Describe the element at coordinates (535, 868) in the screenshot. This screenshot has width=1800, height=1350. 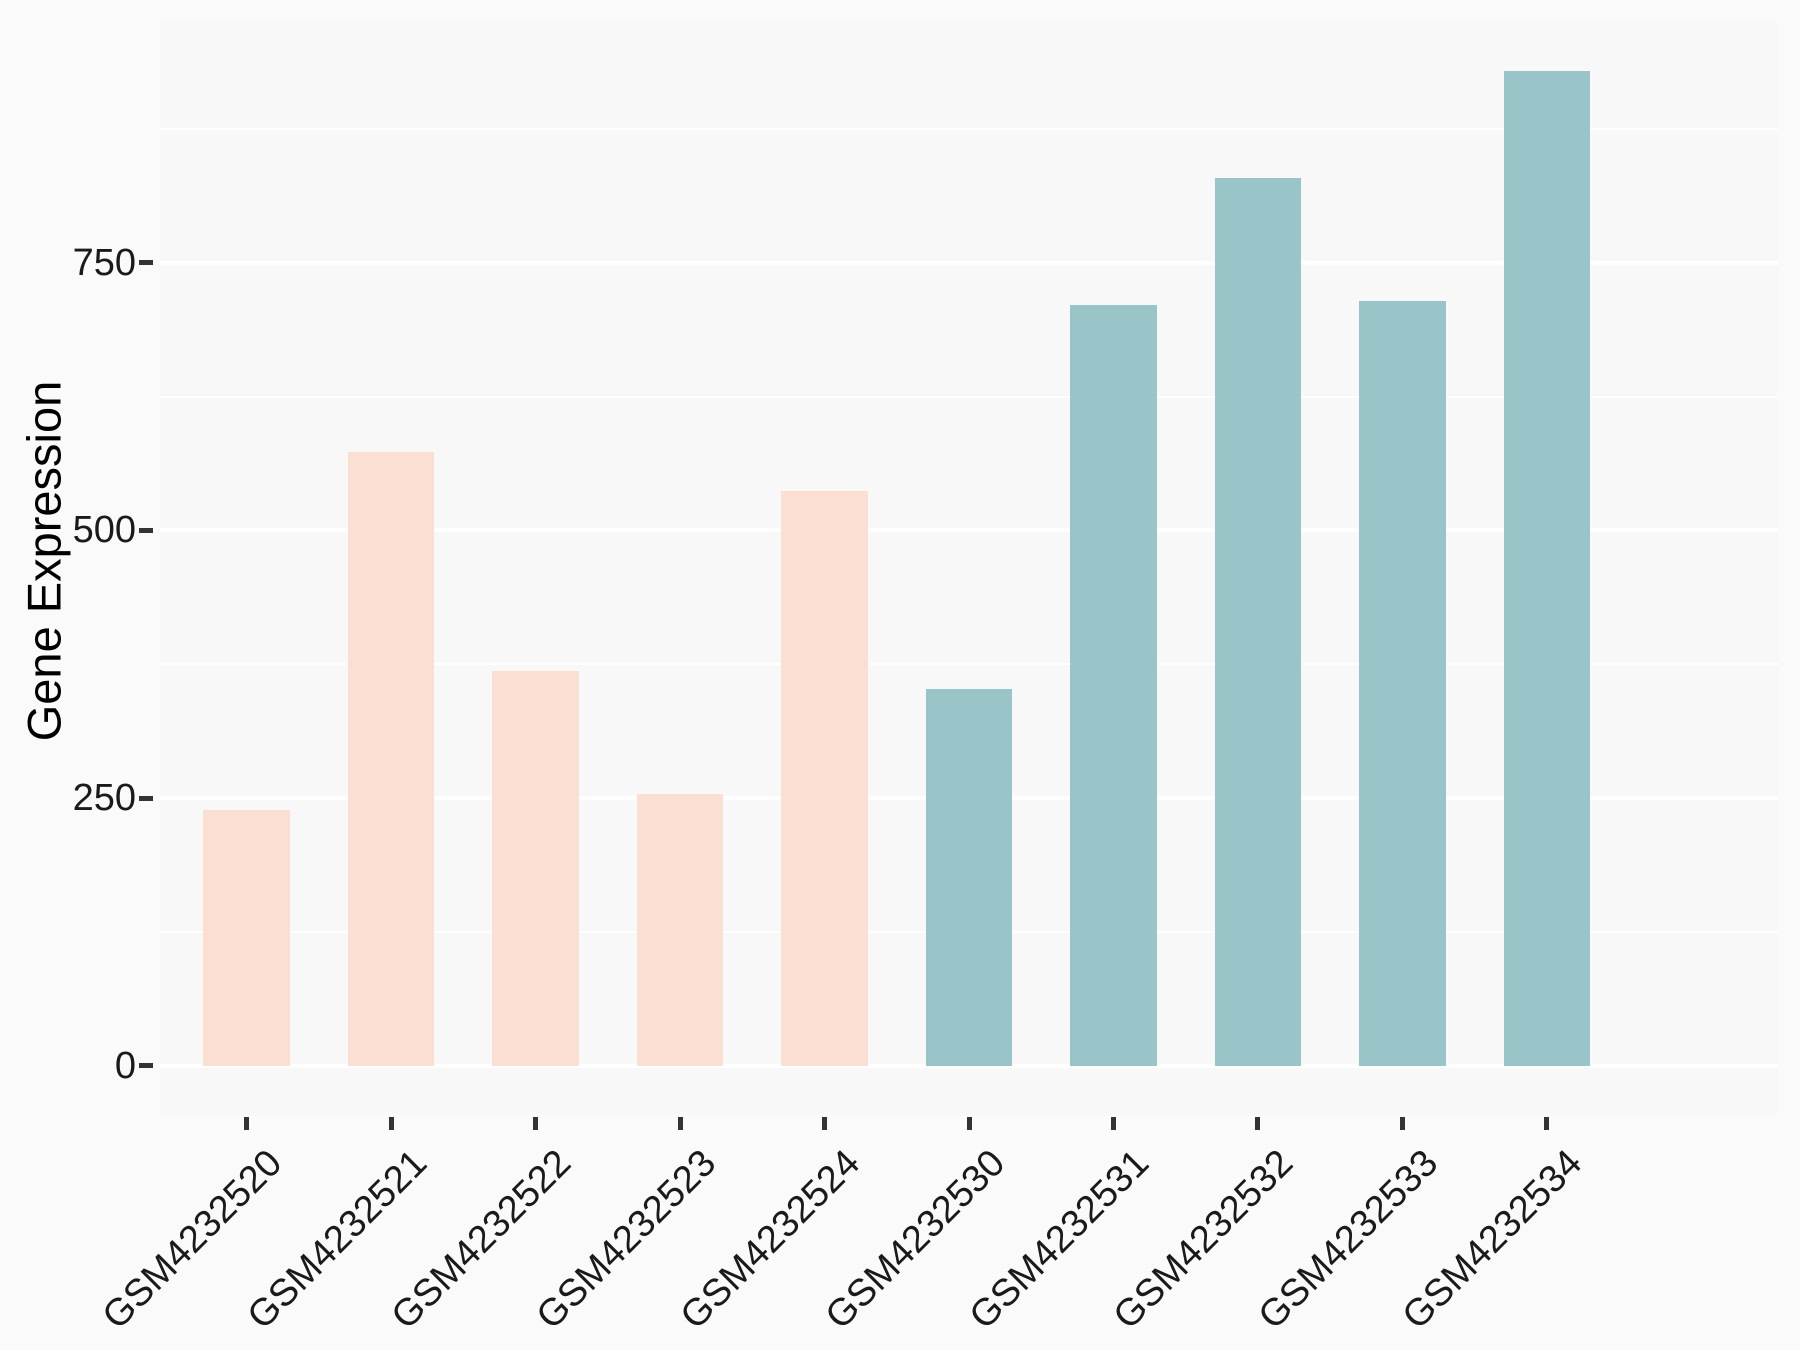
I see `bar-GSM4232522` at that location.